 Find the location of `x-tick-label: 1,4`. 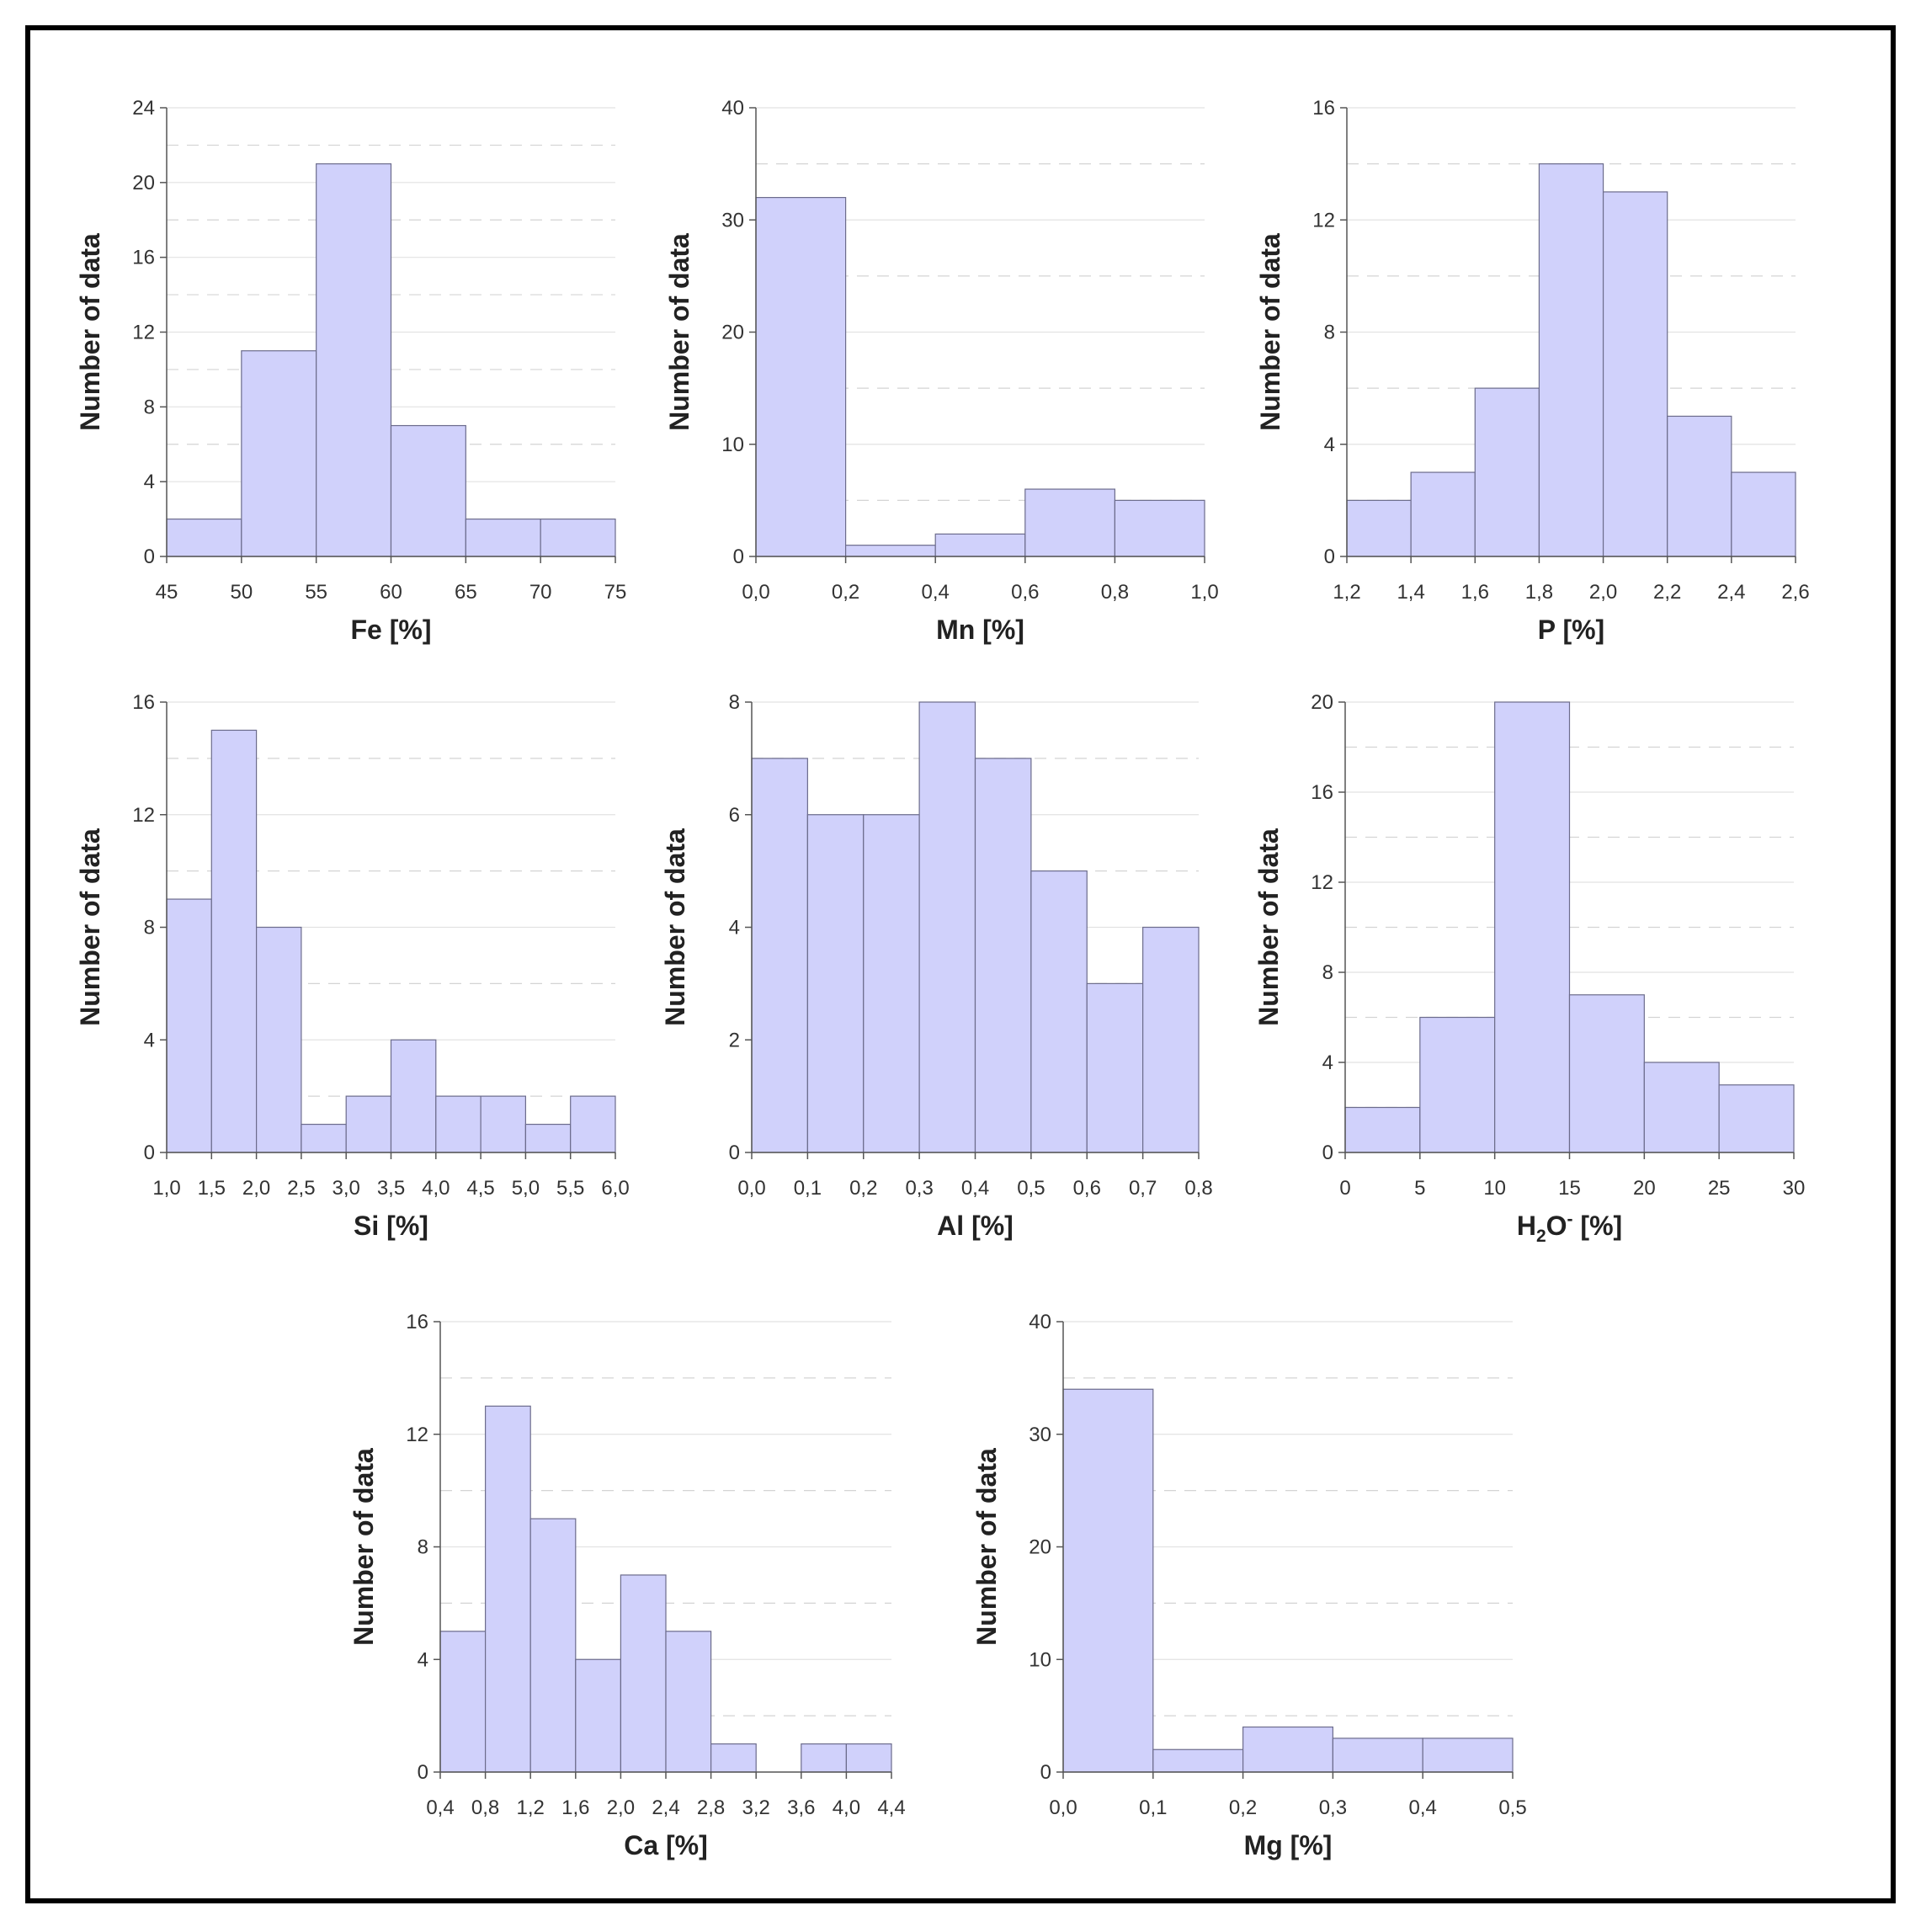

x-tick-label: 1,4 is located at coordinates (1410, 592).